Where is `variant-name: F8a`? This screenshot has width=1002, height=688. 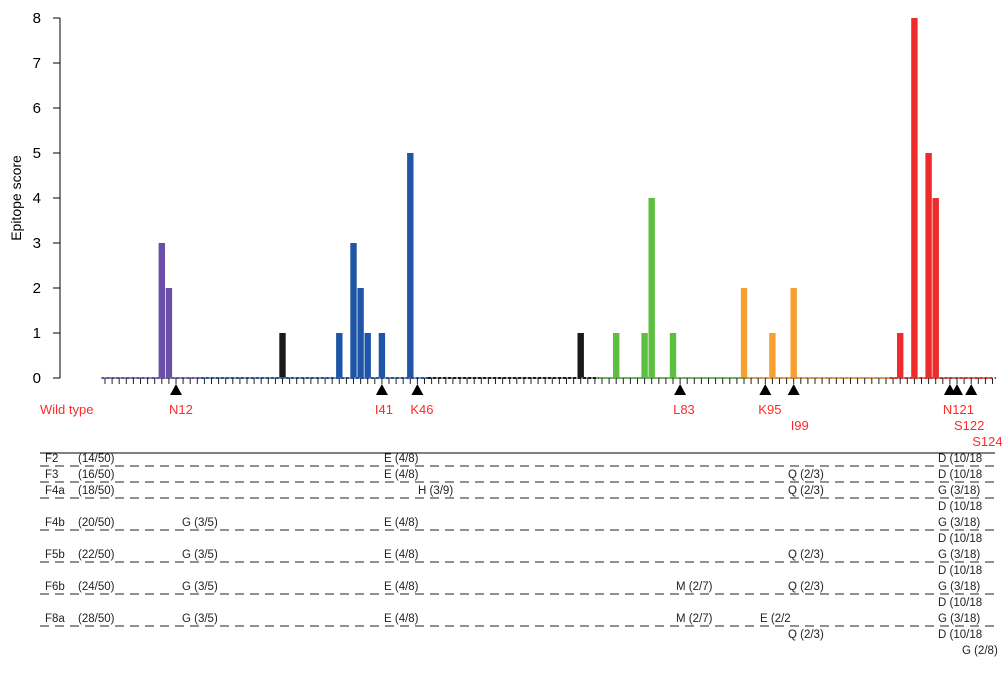 variant-name: F8a is located at coordinates (55, 619).